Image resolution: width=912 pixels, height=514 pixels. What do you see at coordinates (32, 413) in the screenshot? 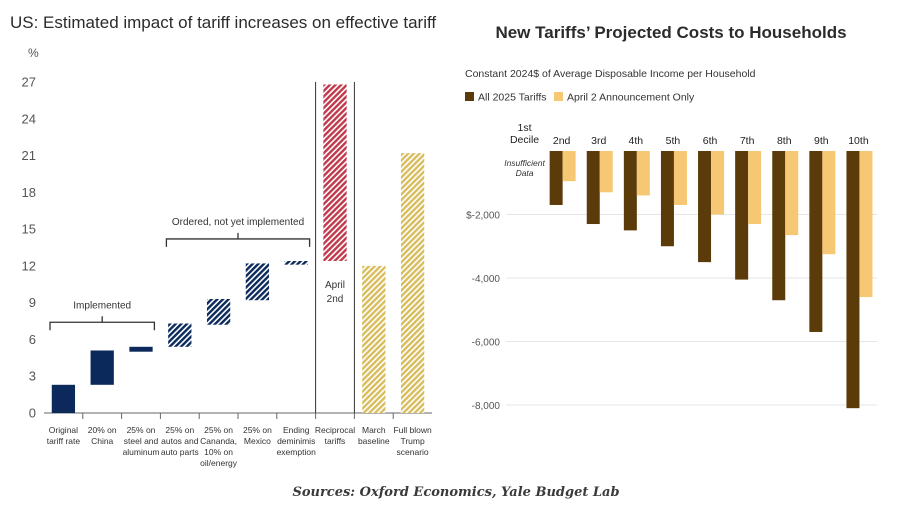
I see `y-tick-label: 0` at bounding box center [32, 413].